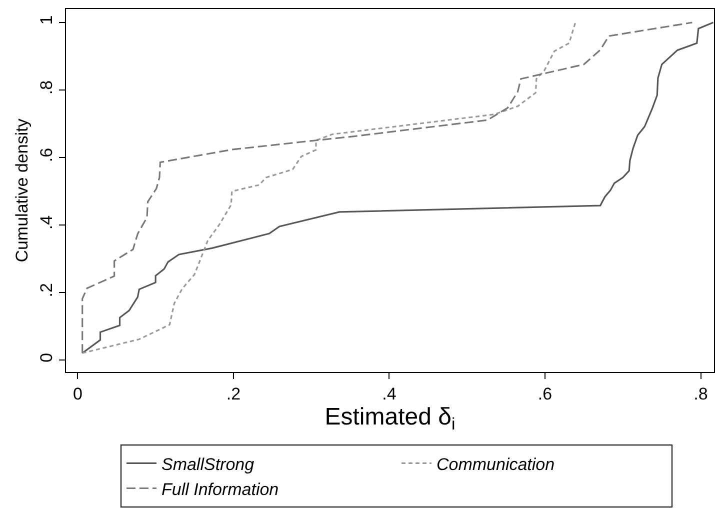  Describe the element at coordinates (220, 489) in the screenshot. I see `legend-label: Full Information` at that location.